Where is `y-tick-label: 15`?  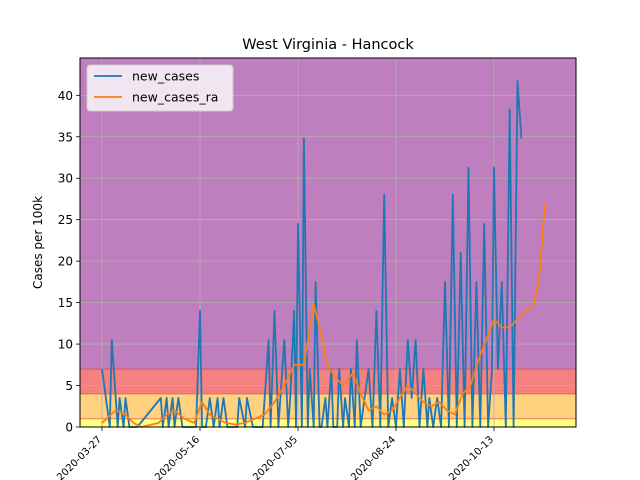
y-tick-label: 15 is located at coordinates (65, 303).